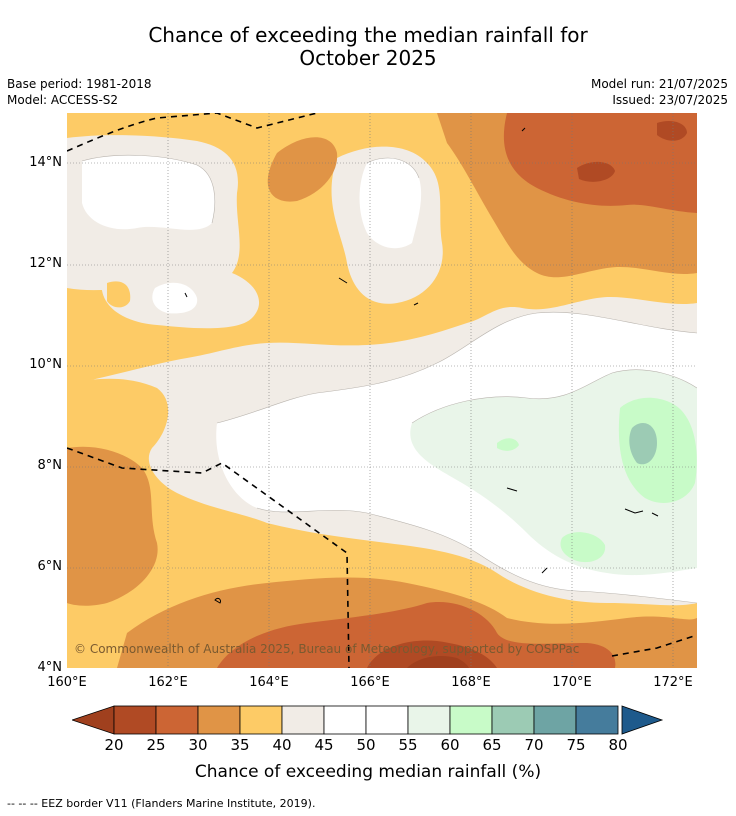  Describe the element at coordinates (534, 745) in the screenshot. I see `colorbar-tick: 70` at that location.